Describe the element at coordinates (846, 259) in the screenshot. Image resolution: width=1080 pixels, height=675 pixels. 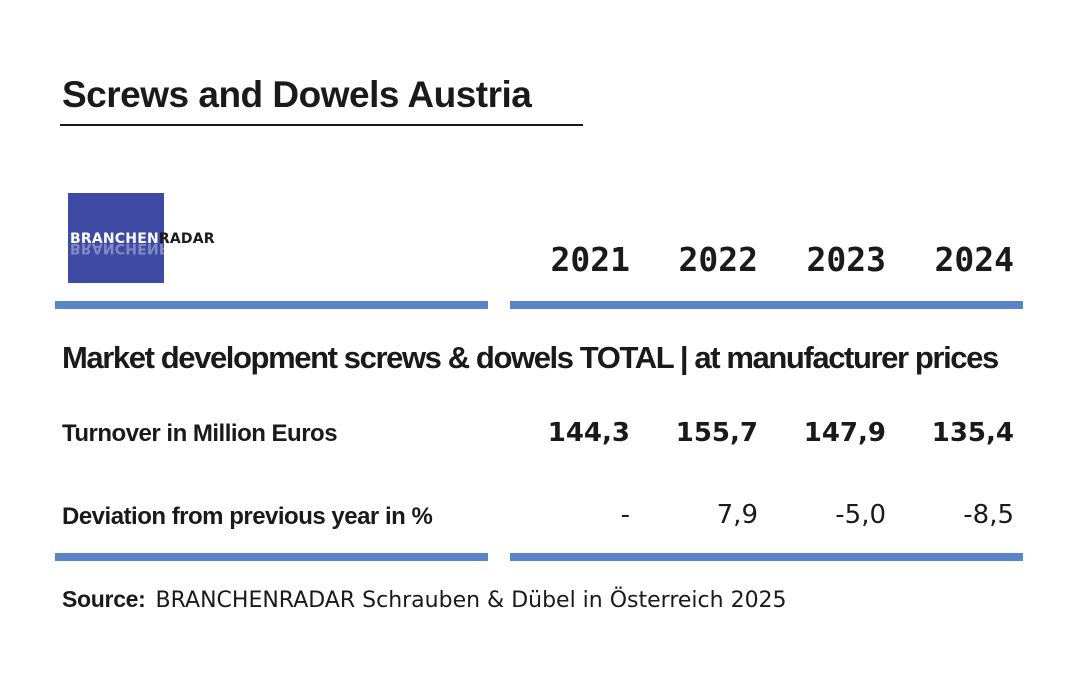
I see `column-header-year: 2023` at that location.